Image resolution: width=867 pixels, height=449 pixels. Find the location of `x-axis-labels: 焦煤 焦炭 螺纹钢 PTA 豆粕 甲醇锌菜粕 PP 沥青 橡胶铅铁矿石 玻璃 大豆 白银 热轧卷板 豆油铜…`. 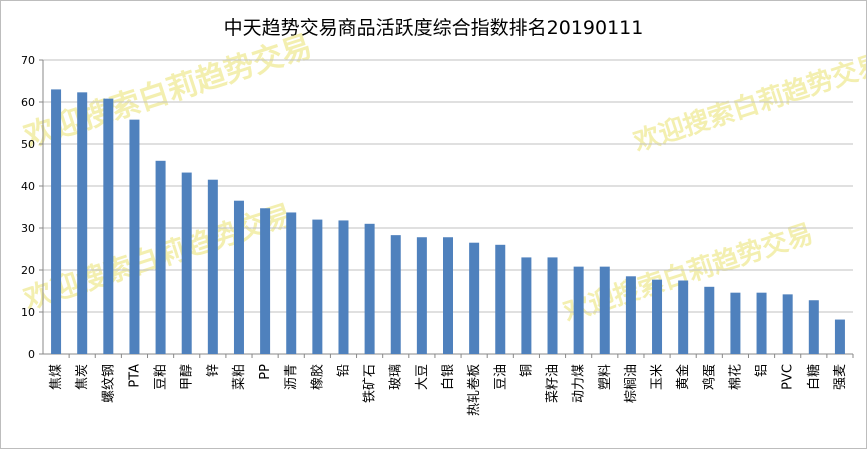

x-axis-labels: 焦煤 焦炭 螺纹钢 PTA 豆粕 甲醇锌菜粕 PP 沥青 橡胶铅铁矿石 玻璃 大豆 白银 热轧卷板 豆油铜… is located at coordinates (451, 385).